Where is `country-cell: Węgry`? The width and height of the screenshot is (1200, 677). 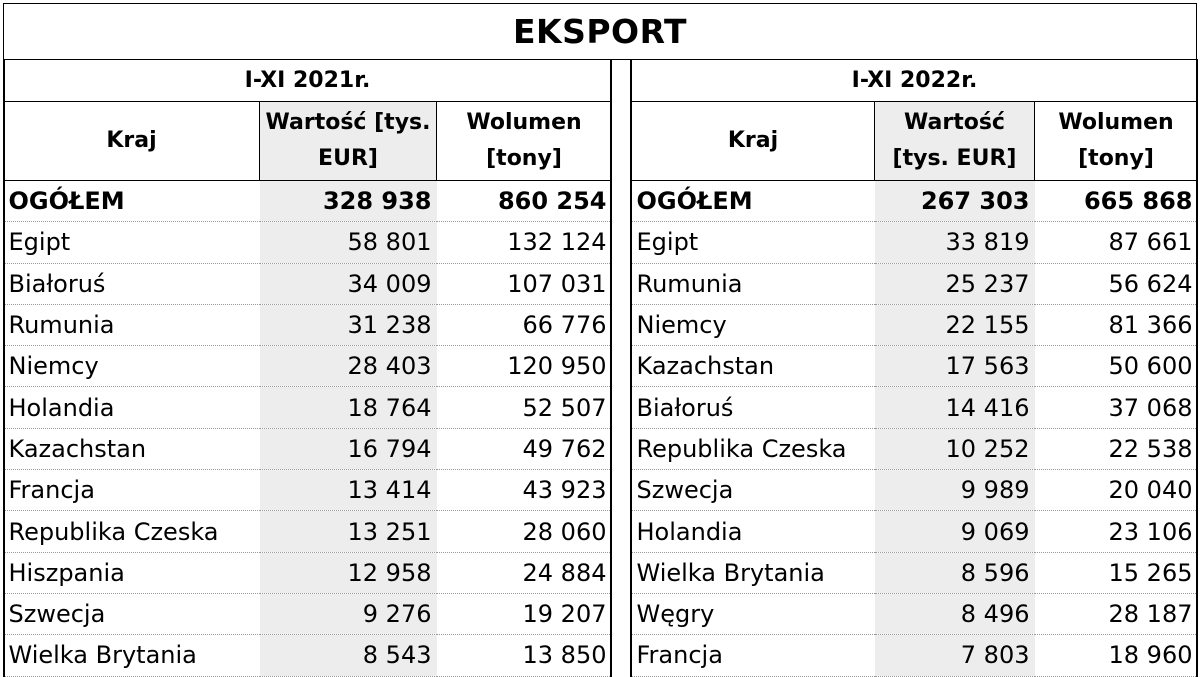 country-cell: Węgry is located at coordinates (753, 614).